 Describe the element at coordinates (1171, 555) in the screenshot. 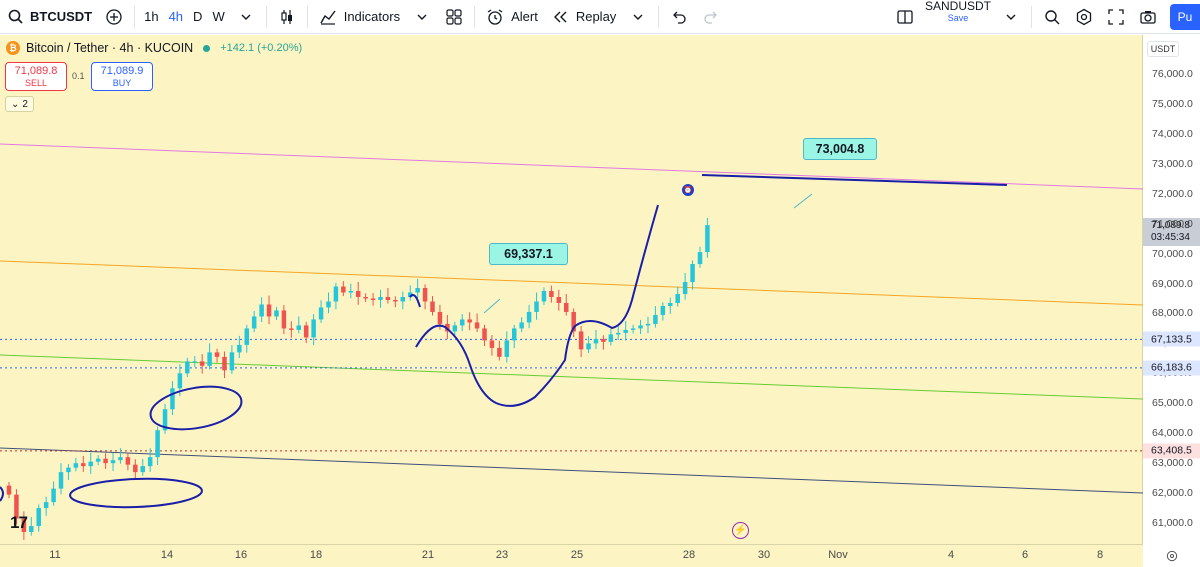

I see `axis-settings-button` at that location.